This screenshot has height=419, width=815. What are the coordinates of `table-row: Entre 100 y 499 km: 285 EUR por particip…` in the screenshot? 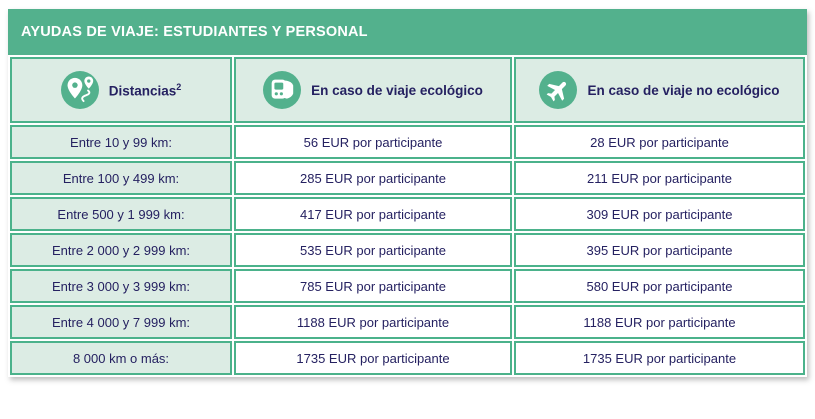 It's located at (407, 178).